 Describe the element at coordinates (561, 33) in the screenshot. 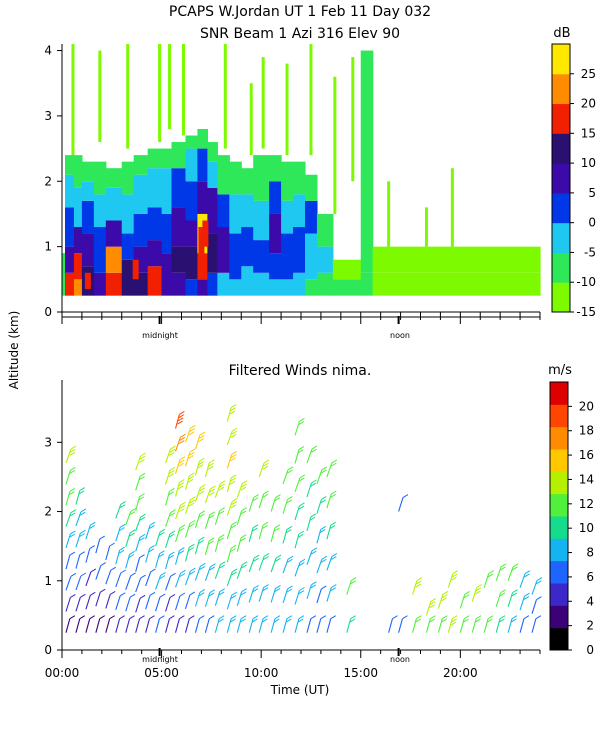

I see `snr-colorbar-unit: dB` at that location.